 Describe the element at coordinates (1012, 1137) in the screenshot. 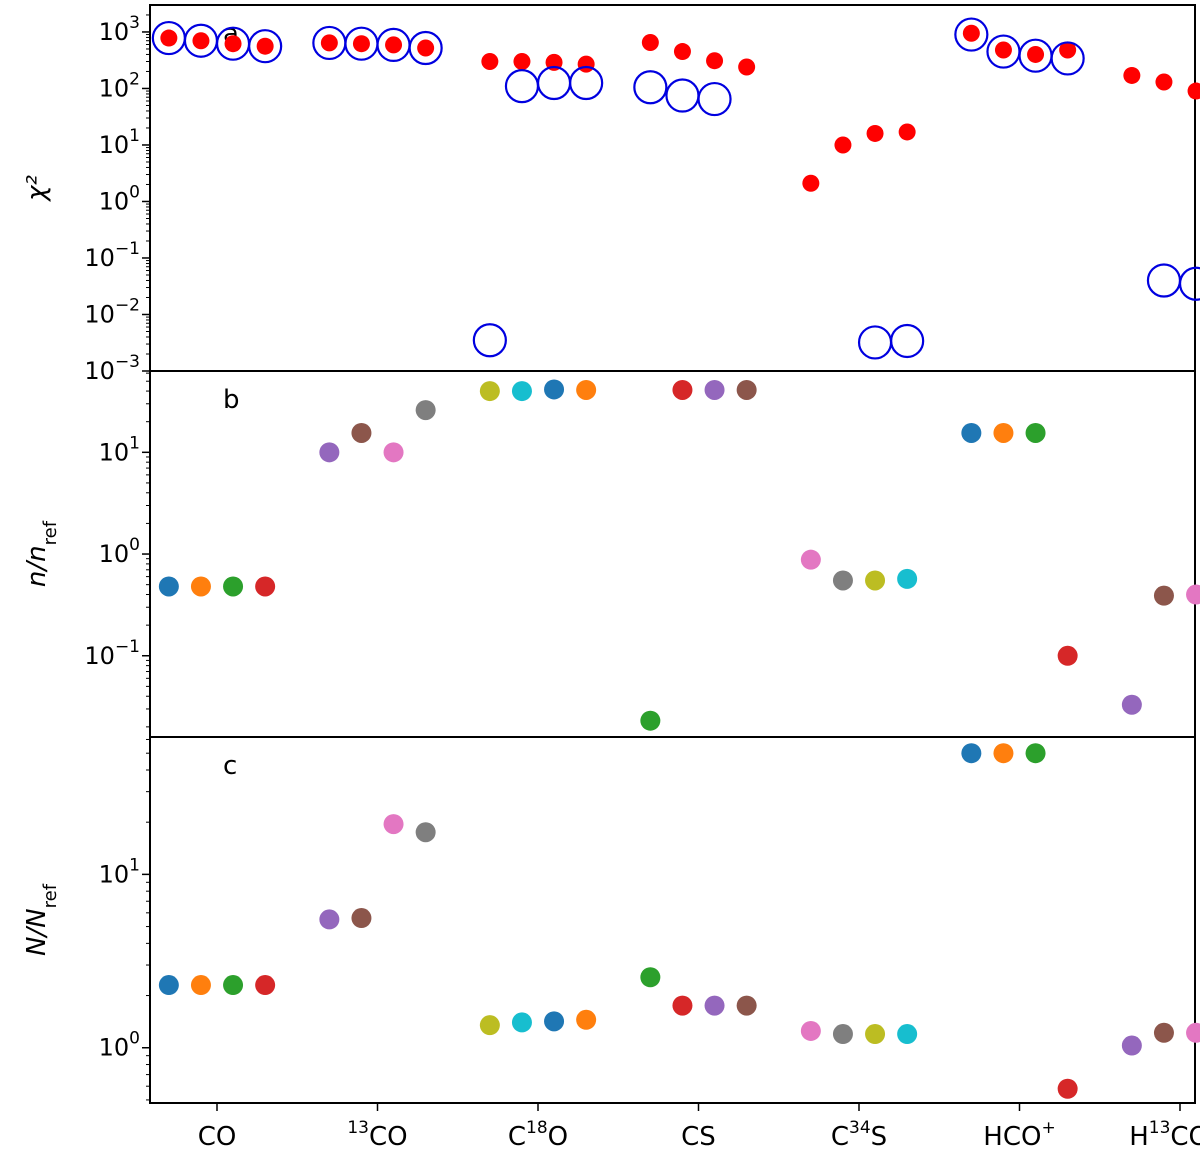

I see `x-tick-label-base: HCO` at that location.